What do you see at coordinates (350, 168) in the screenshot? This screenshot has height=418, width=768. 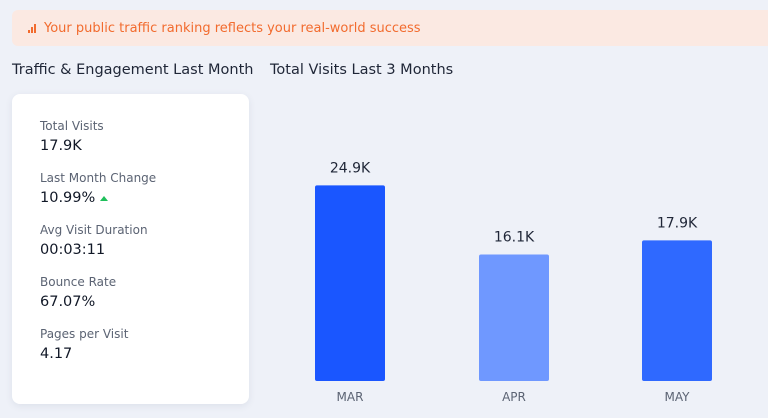 I see `data-label-mar: 24.9K` at bounding box center [350, 168].